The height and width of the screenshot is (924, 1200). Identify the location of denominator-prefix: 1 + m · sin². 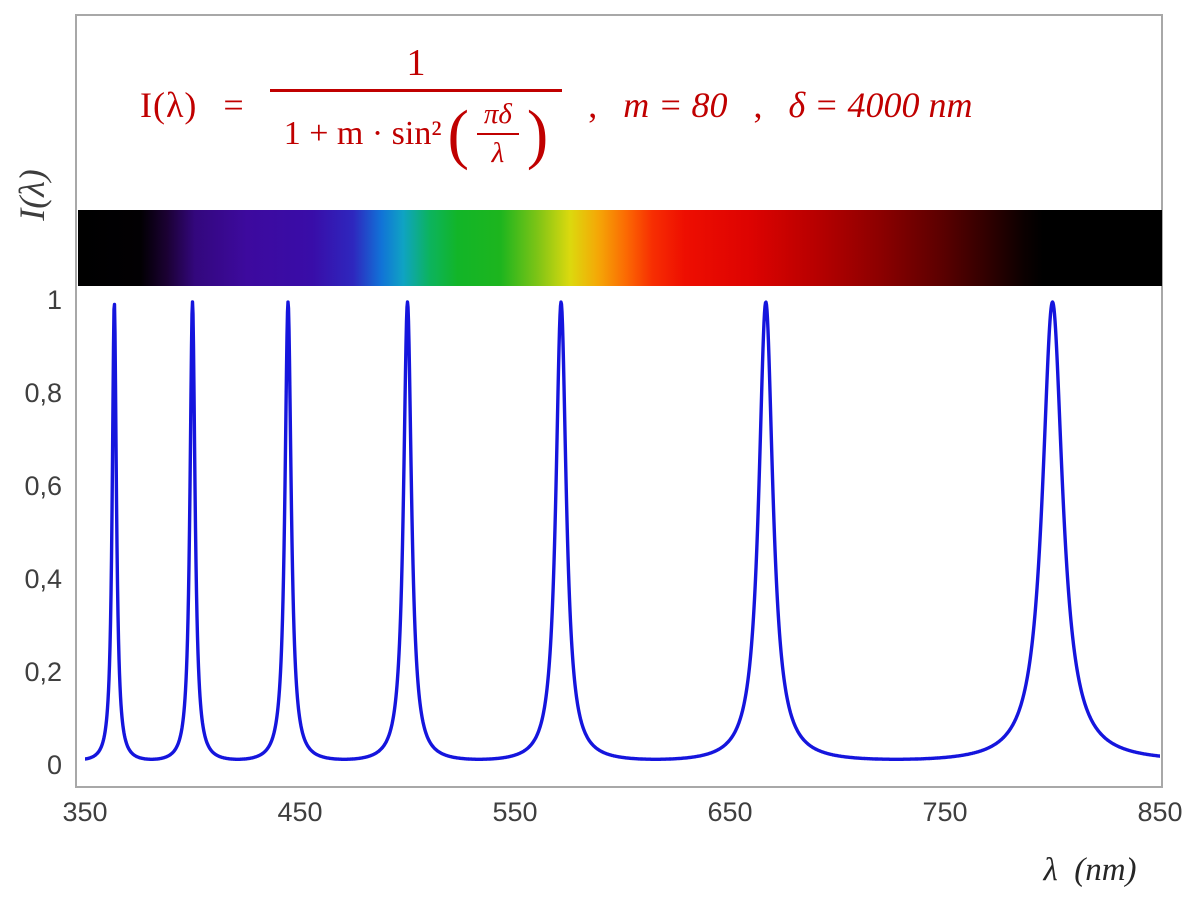
(362, 133).